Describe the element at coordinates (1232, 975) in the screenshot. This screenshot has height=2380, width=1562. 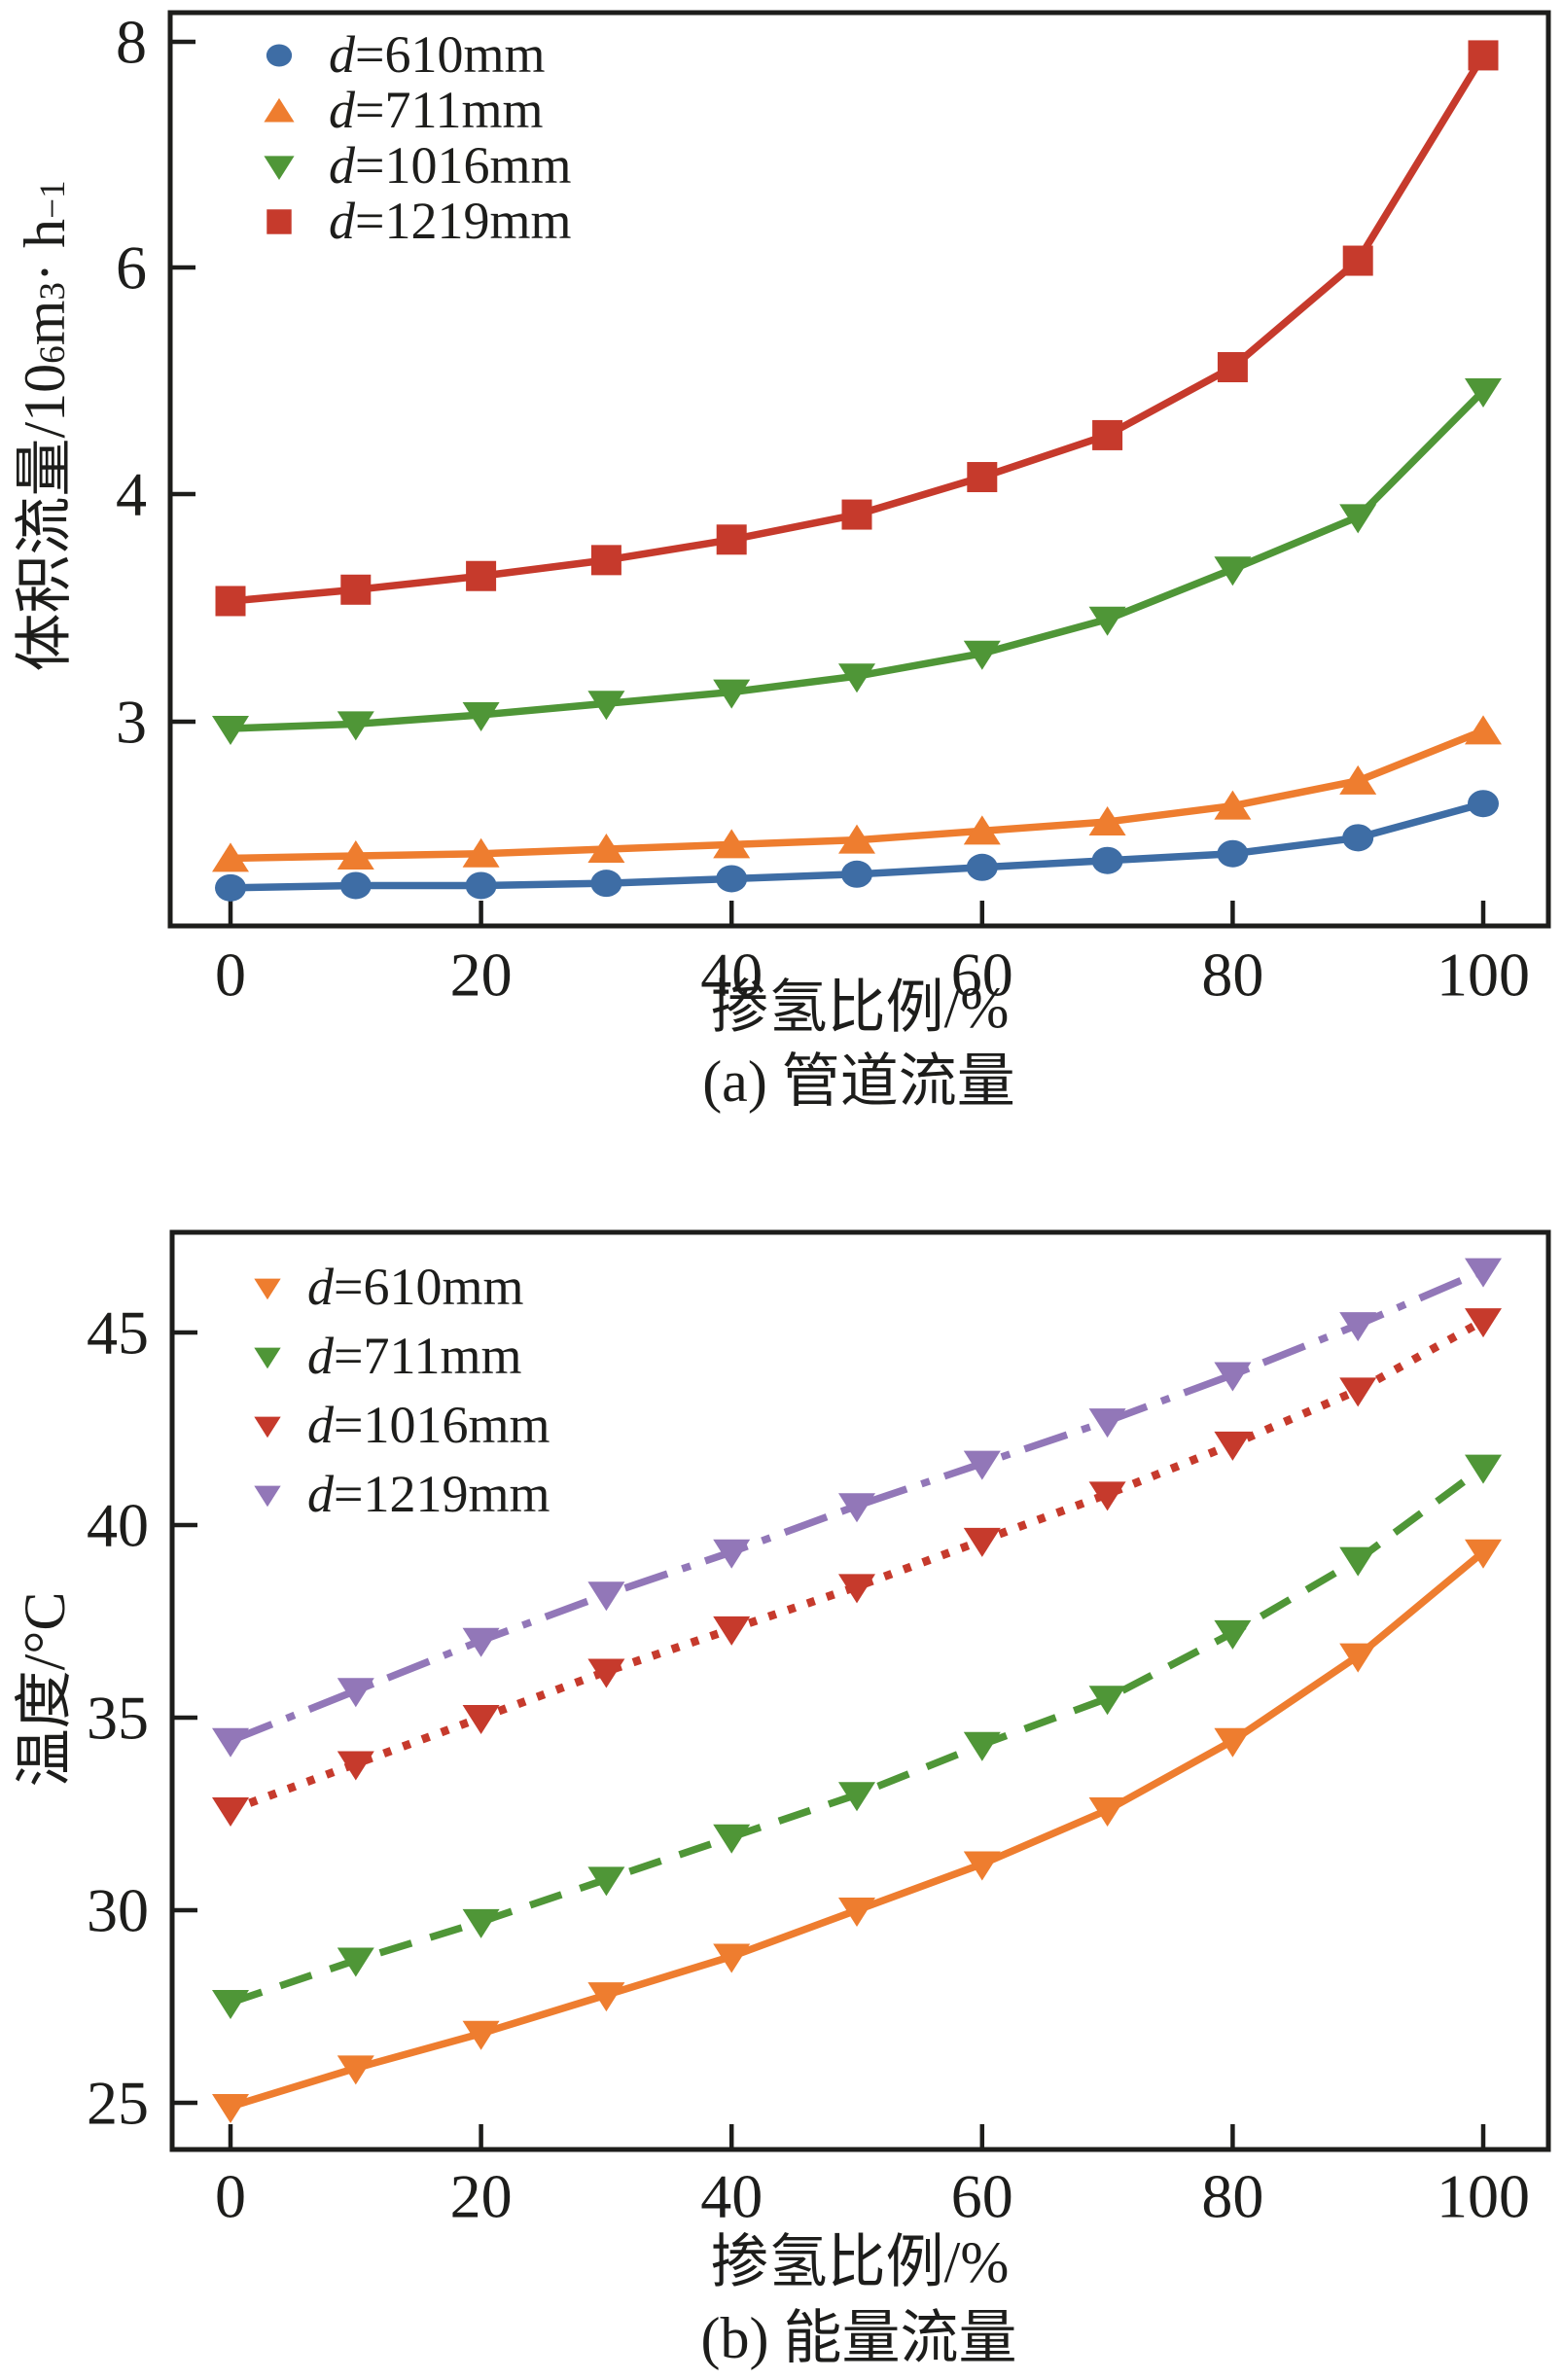
I see `x-tick-label: 80` at that location.